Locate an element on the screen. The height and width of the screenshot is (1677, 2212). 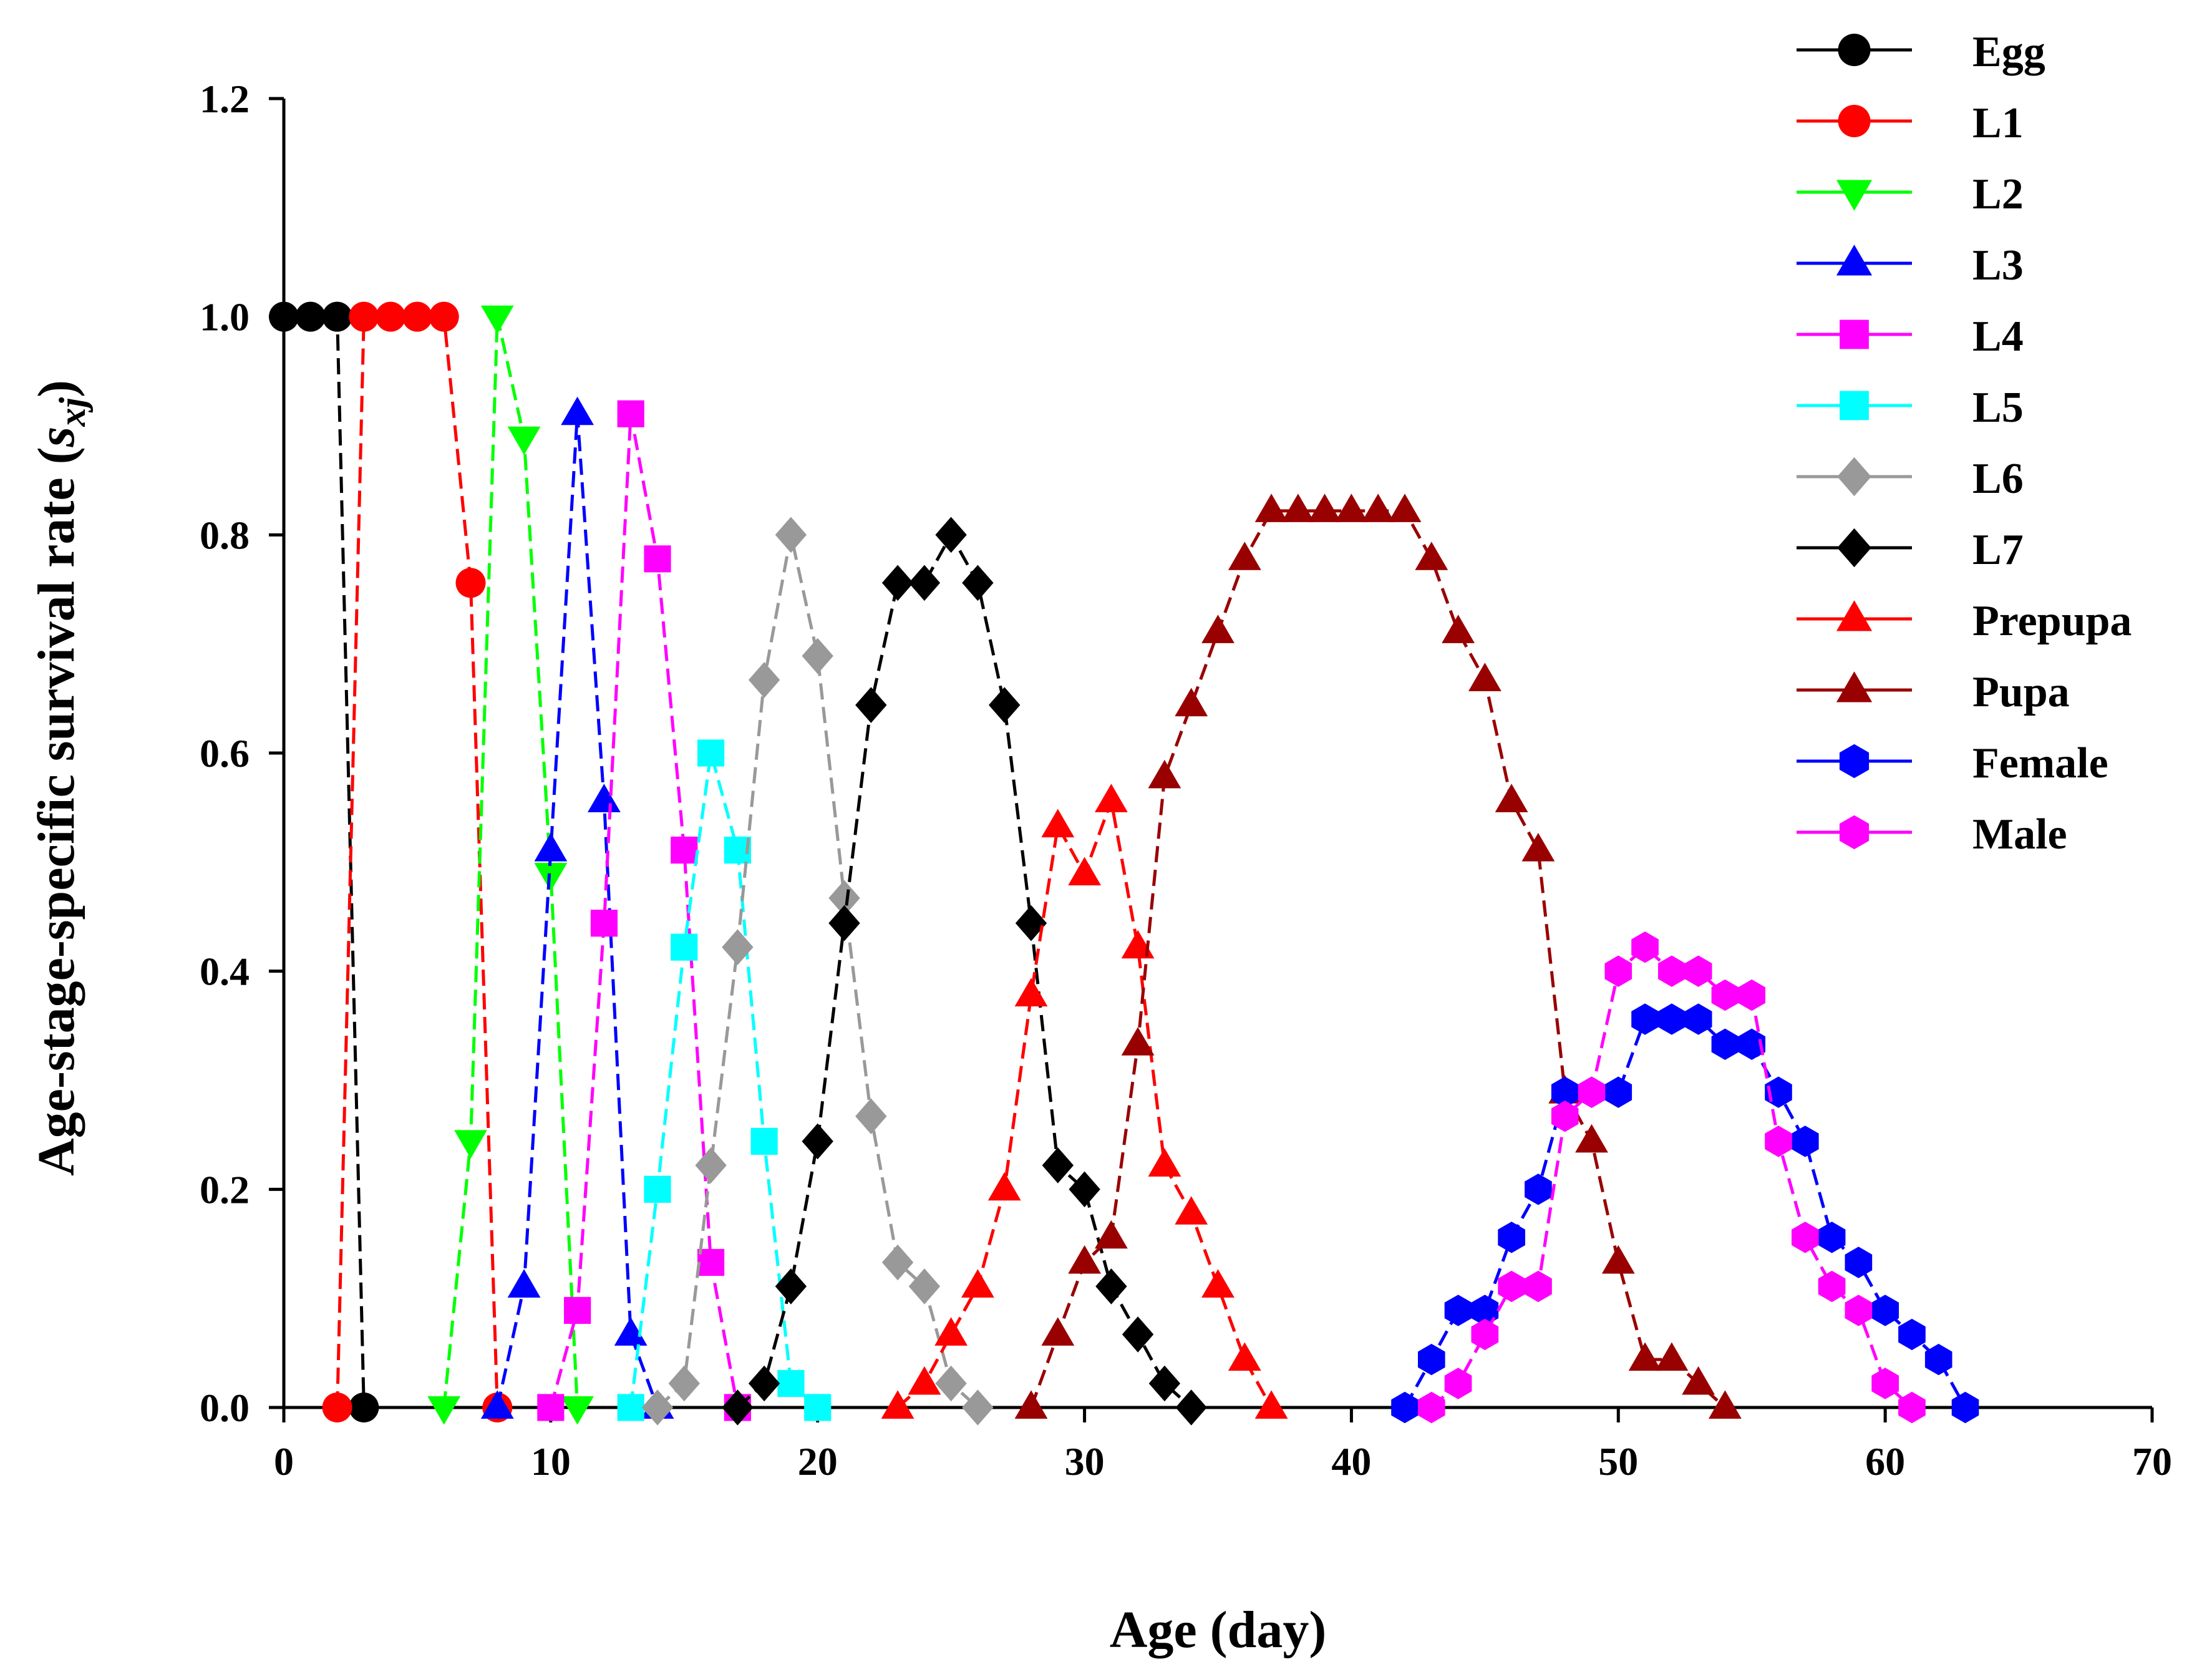
legend-label-l5: L5 is located at coordinates (1998, 408).